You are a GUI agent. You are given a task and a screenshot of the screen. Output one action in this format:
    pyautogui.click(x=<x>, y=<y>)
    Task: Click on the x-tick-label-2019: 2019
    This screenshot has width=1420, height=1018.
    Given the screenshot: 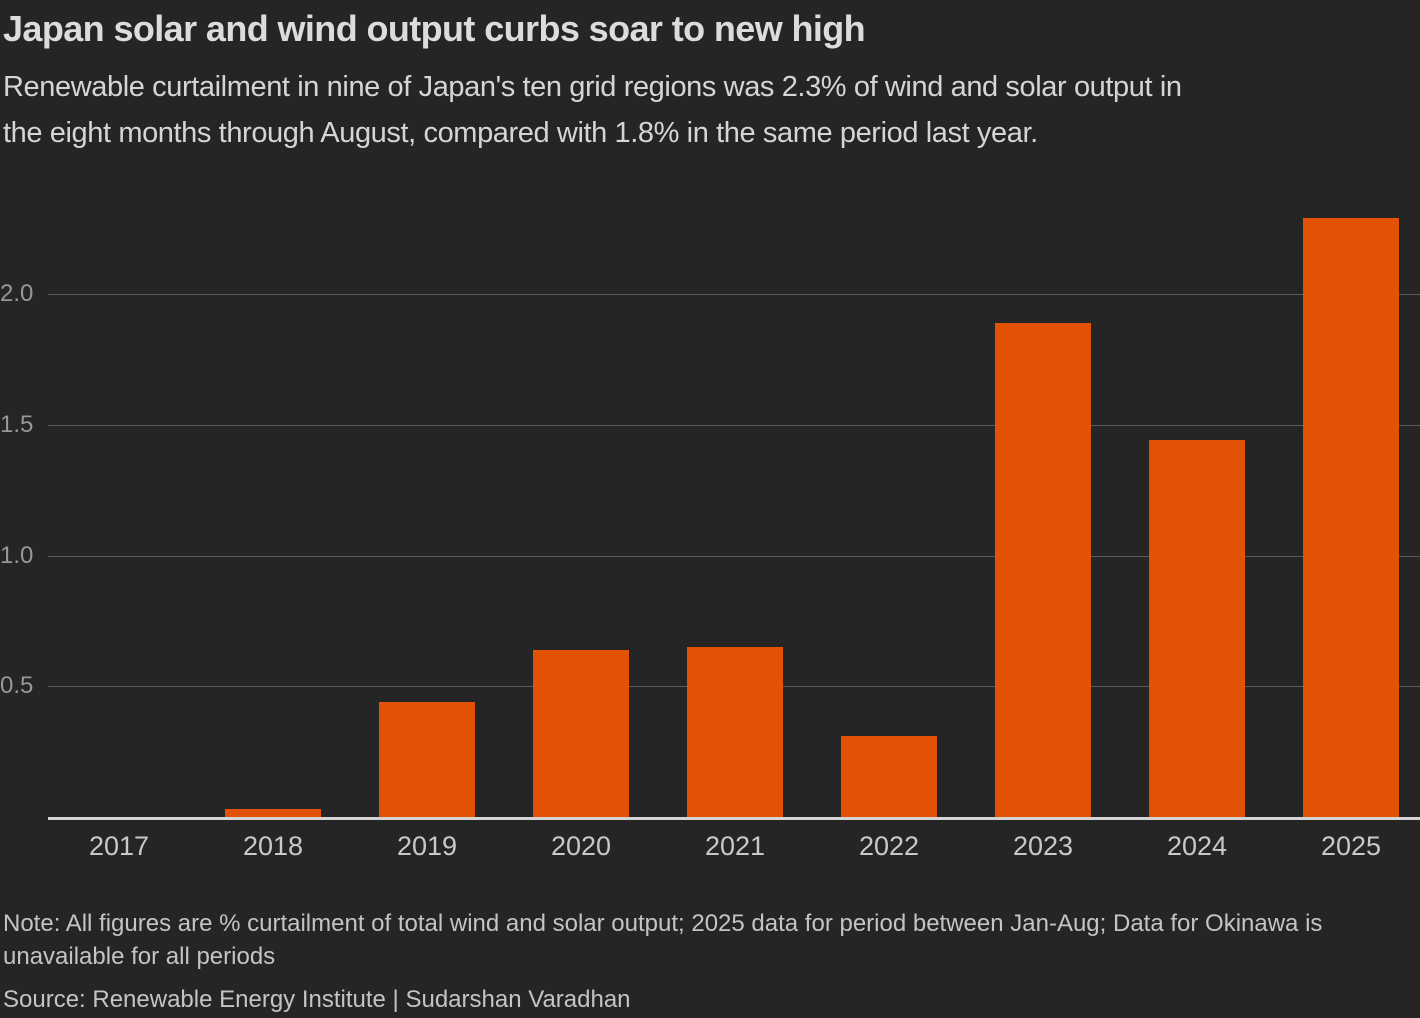 What is the action you would take?
    pyautogui.click(x=427, y=846)
    